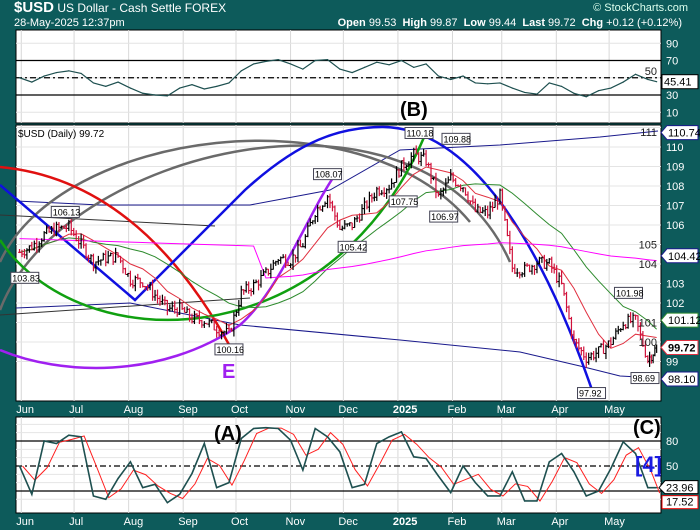 The height and width of the screenshot is (530, 700). I want to click on month-label: Nov, so click(296, 522).